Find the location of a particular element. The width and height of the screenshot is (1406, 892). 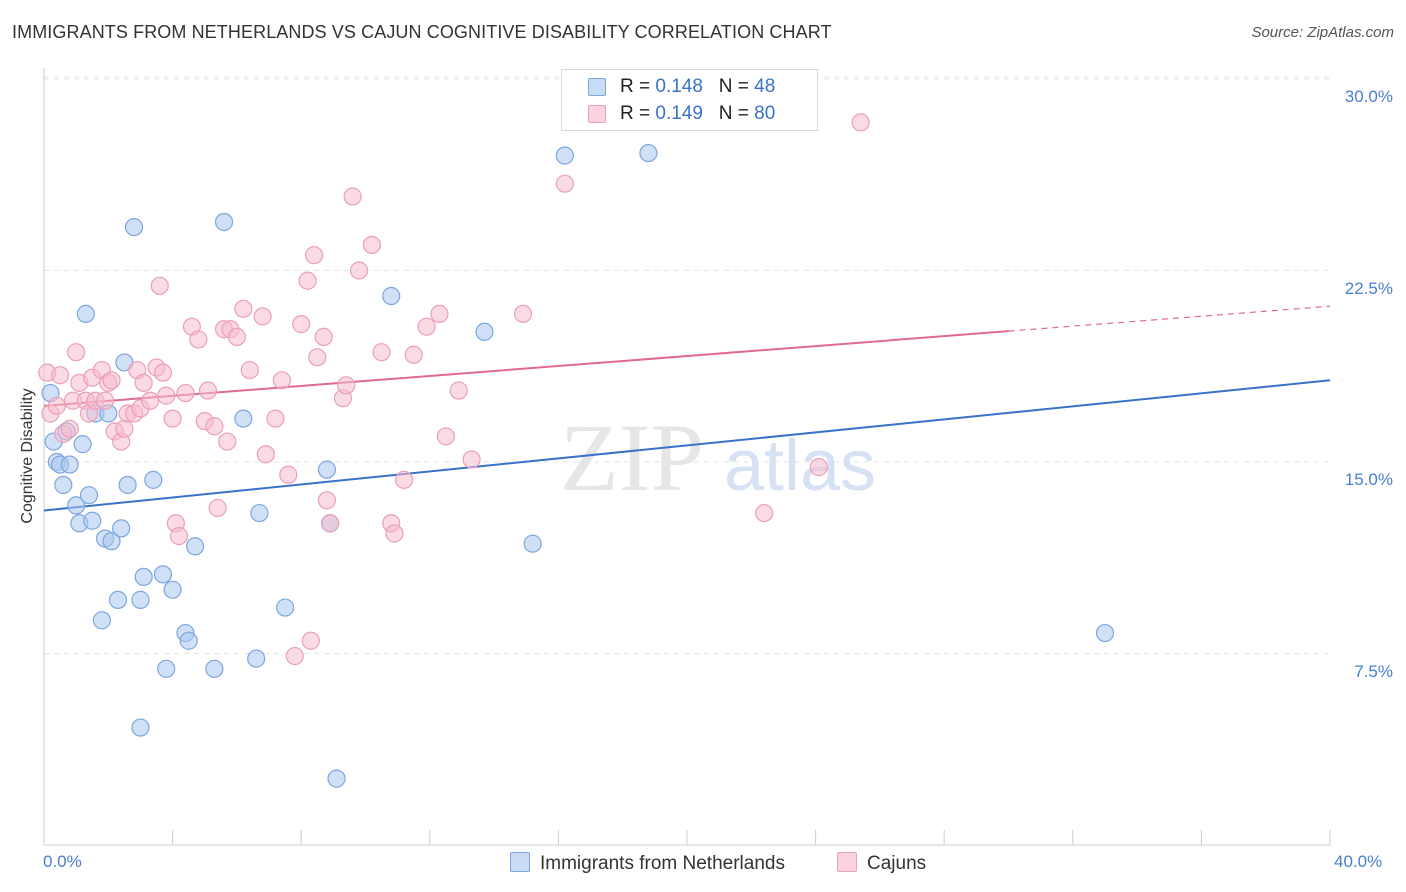

bottom-legend-label-netherlands: Immigrants from Netherlands is located at coordinates (662, 863).